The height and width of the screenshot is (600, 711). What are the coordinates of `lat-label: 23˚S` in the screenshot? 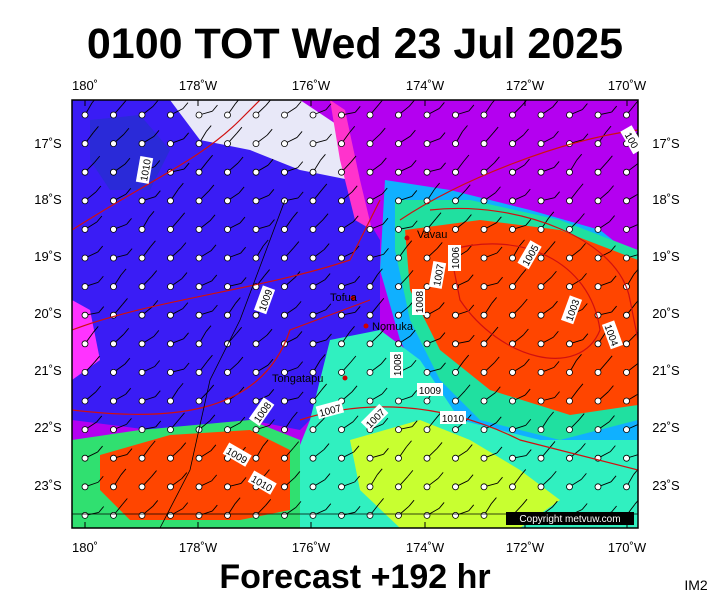 It's located at (48, 485).